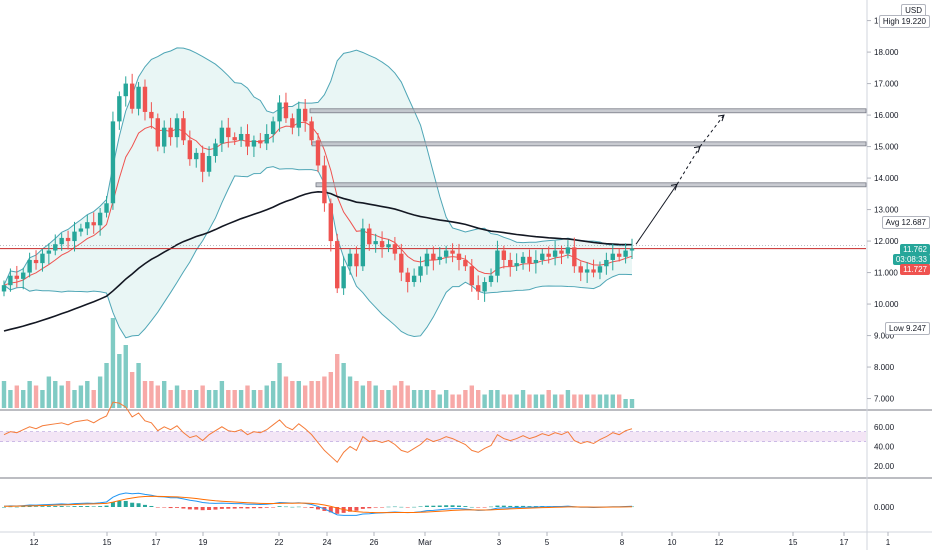 Image resolution: width=932 pixels, height=550 pixels. What do you see at coordinates (203, 542) in the screenshot?
I see `time-tick-label: 19` at bounding box center [203, 542].